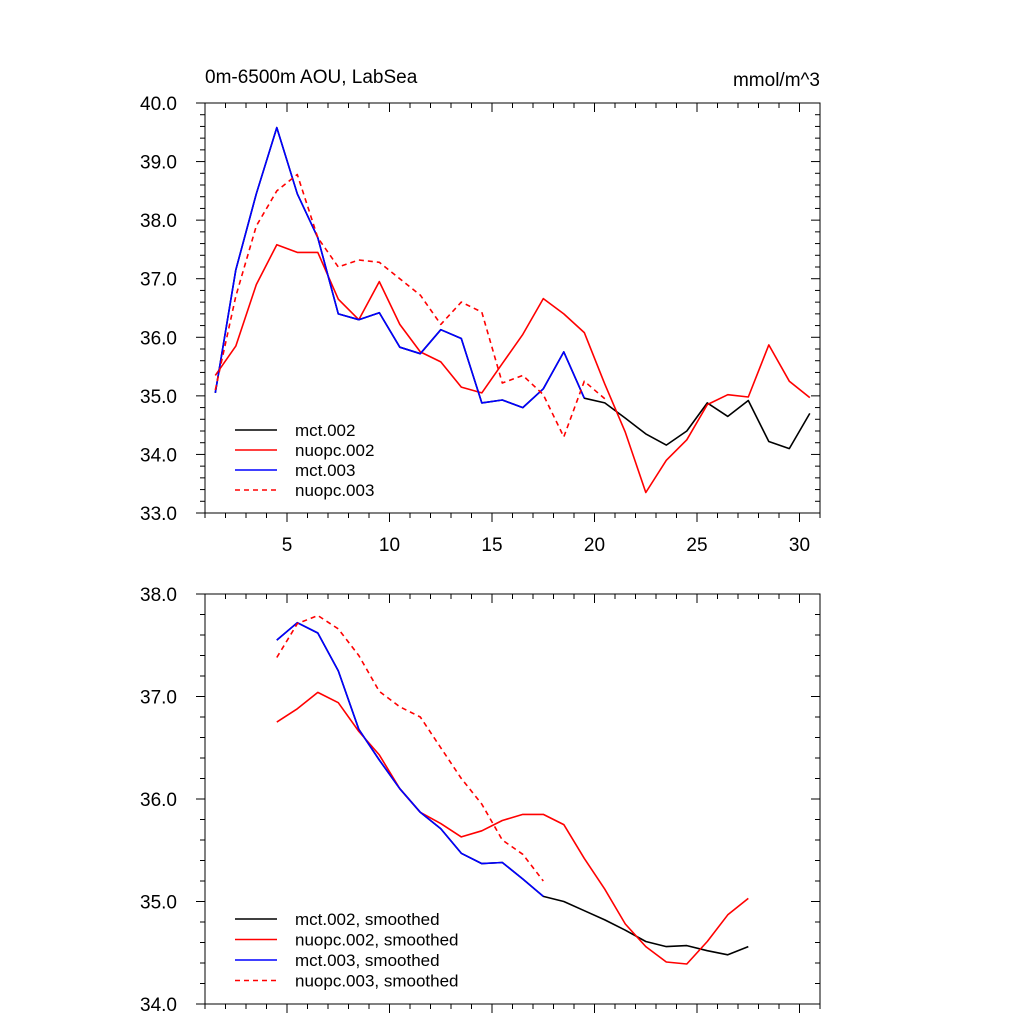 The image size is (1024, 1024). Describe the element at coordinates (334, 450) in the screenshot. I see `legend-label: nuopc.002` at that location.